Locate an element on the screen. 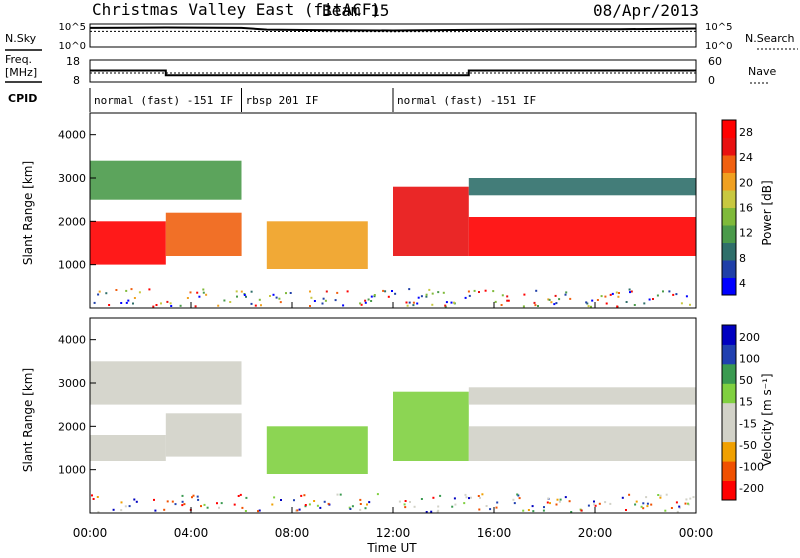 This screenshot has width=800, height=558. cpid-segment-label: rbsp 201 IF is located at coordinates (282, 100).